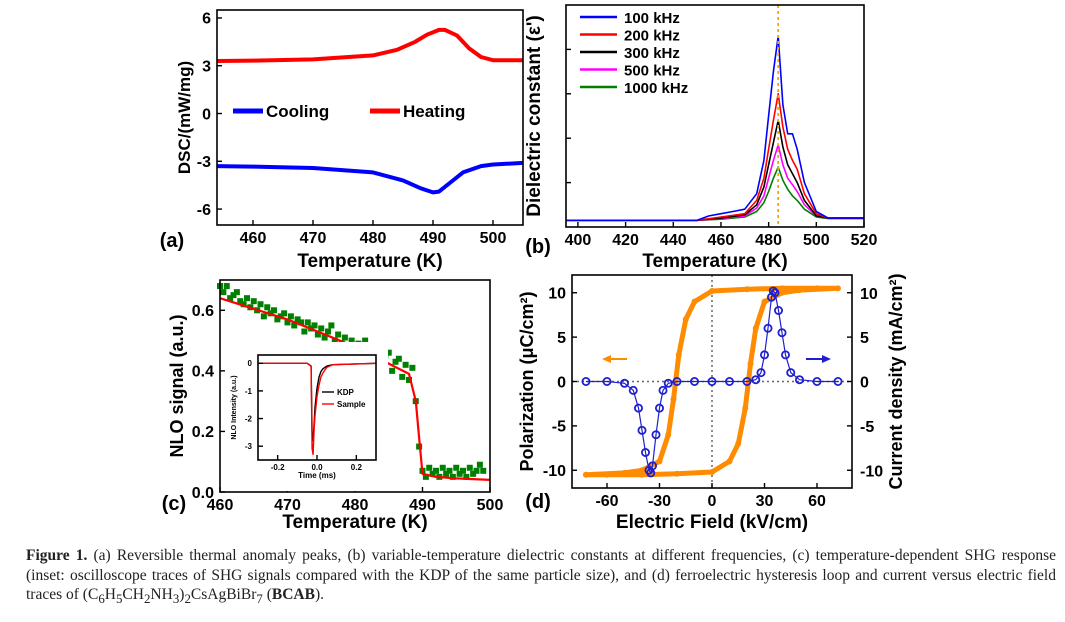 The image size is (1065, 622). What do you see at coordinates (534, 115) in the screenshot?
I see `panel-b-ylabel: Dielectric constant (ε')` at bounding box center [534, 115].